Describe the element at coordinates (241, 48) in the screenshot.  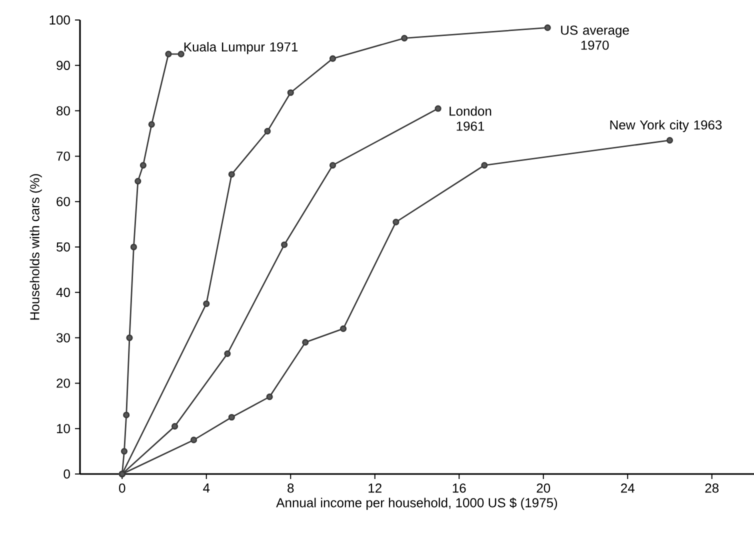
I see `series-label: Kuala Lumpur 1971` at that location.